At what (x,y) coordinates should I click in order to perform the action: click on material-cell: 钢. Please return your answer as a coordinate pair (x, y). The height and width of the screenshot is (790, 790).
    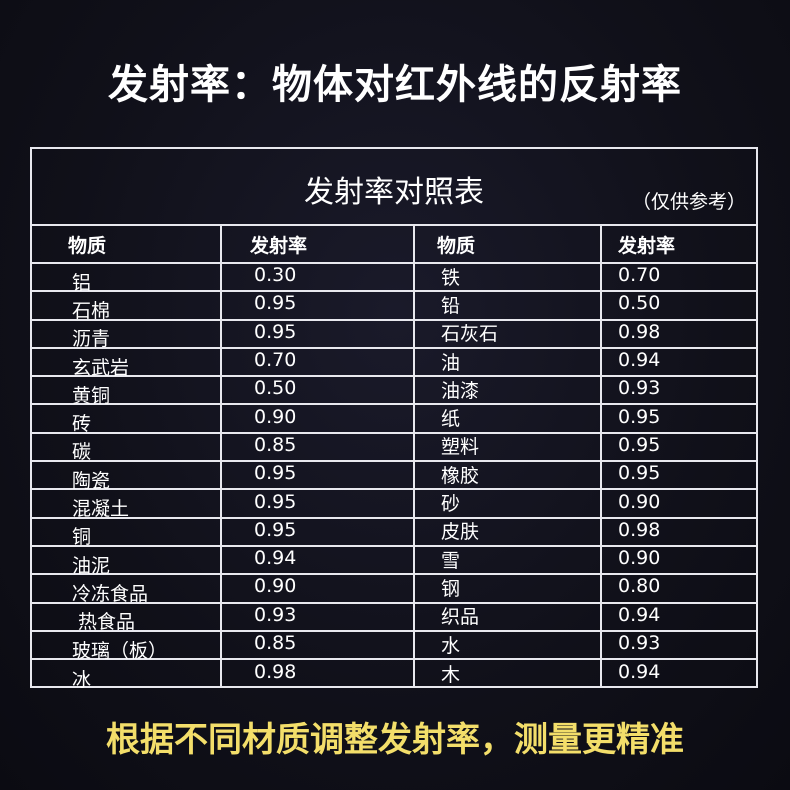
    Looking at the image, I should click on (508, 588).